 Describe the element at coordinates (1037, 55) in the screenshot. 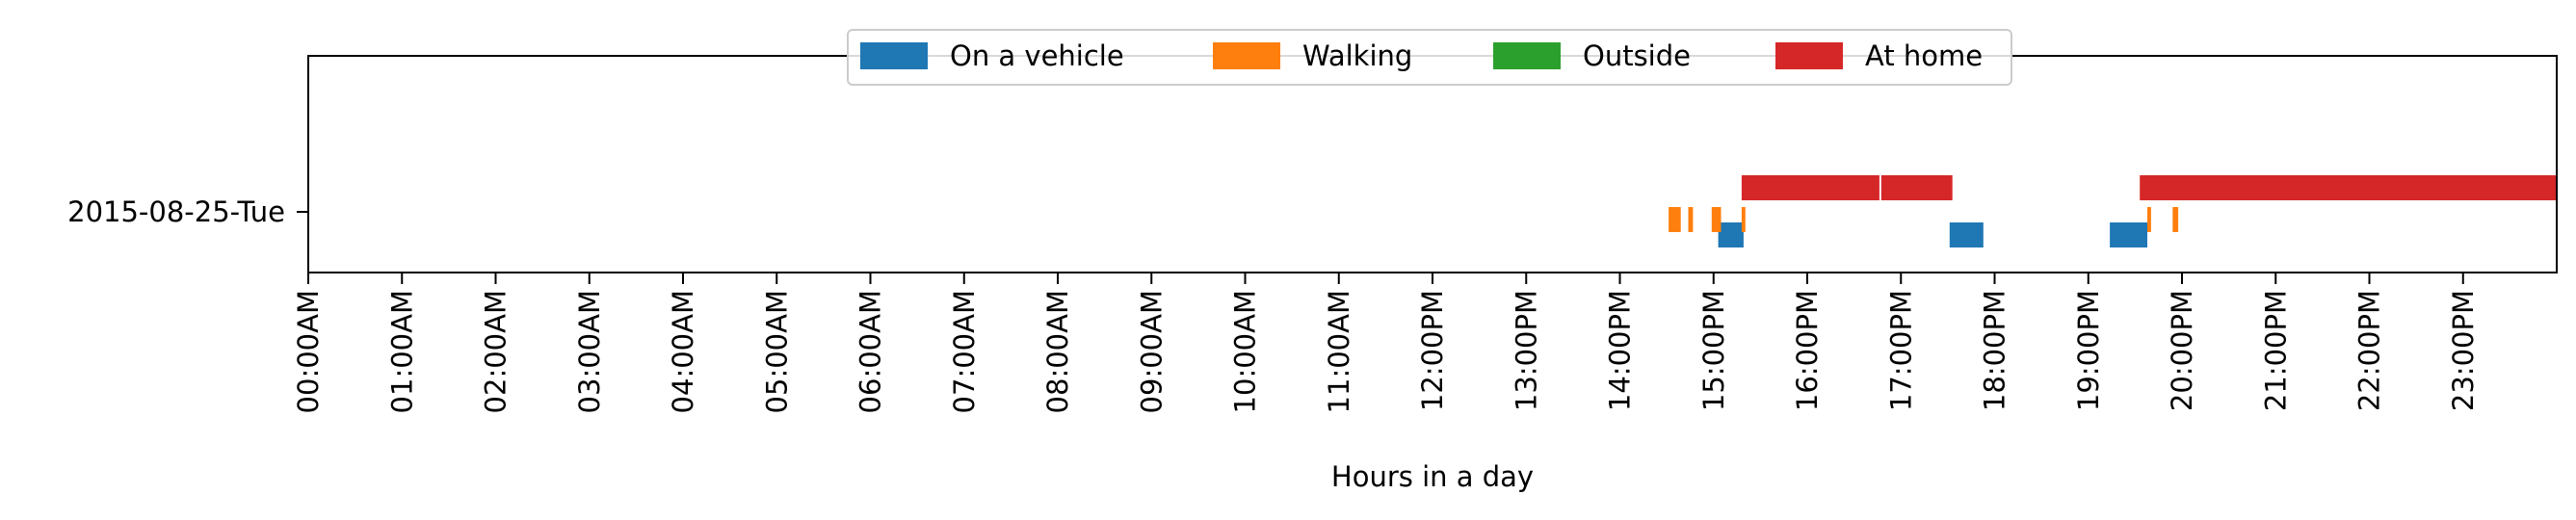

I see `legend-label-on-a-vehicle: On a vehicle` at that location.